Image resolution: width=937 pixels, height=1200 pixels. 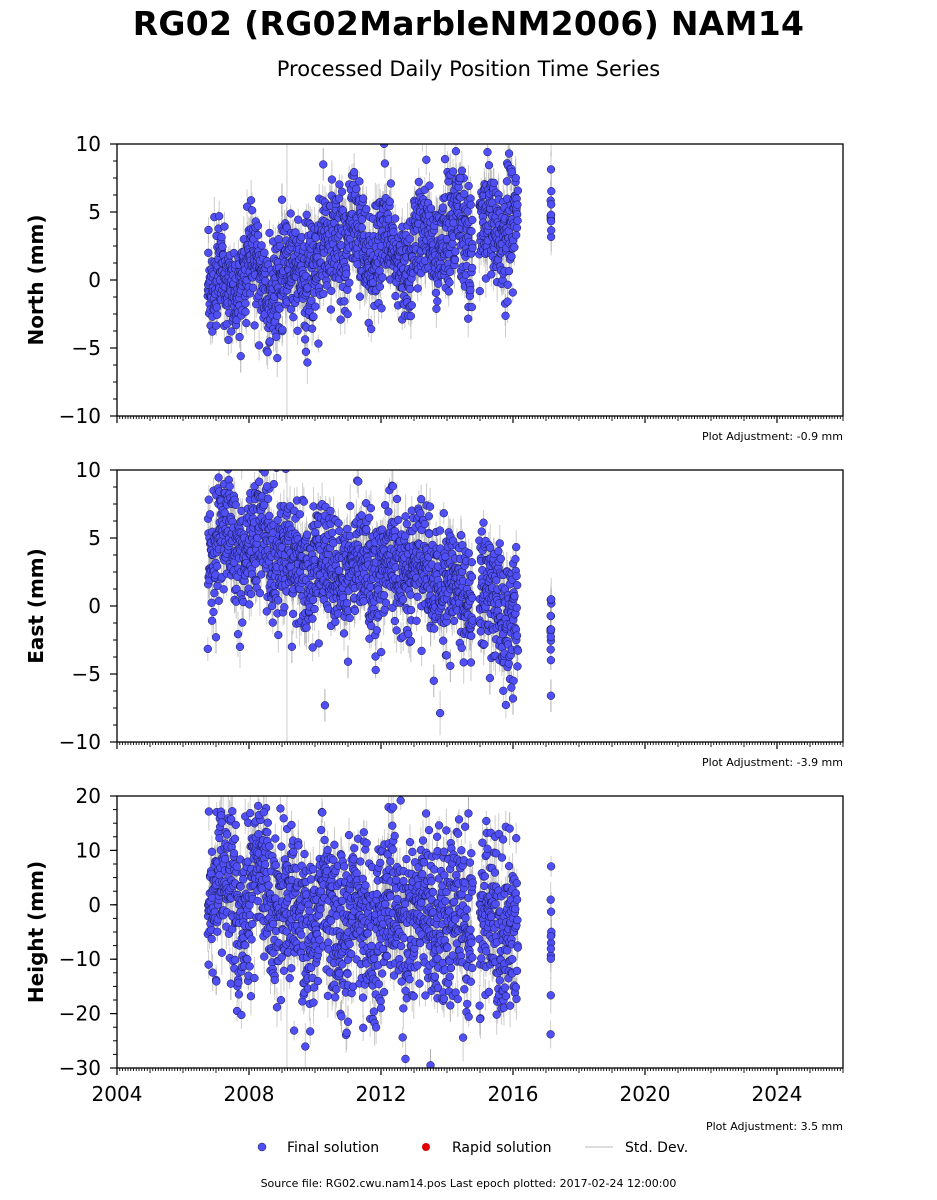 I want to click on y-axis-label: North (mm), so click(x=36, y=279).